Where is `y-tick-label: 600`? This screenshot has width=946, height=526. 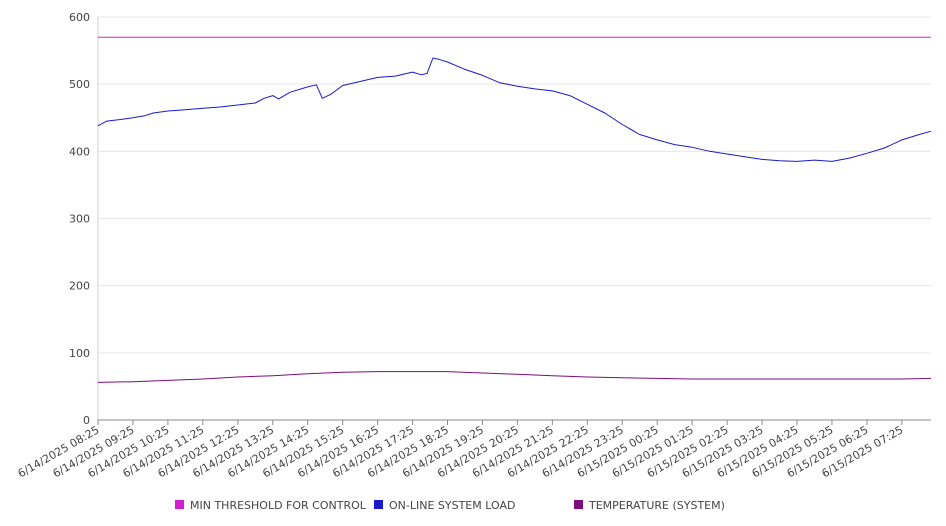 y-tick-label: 600 is located at coordinates (79, 17).